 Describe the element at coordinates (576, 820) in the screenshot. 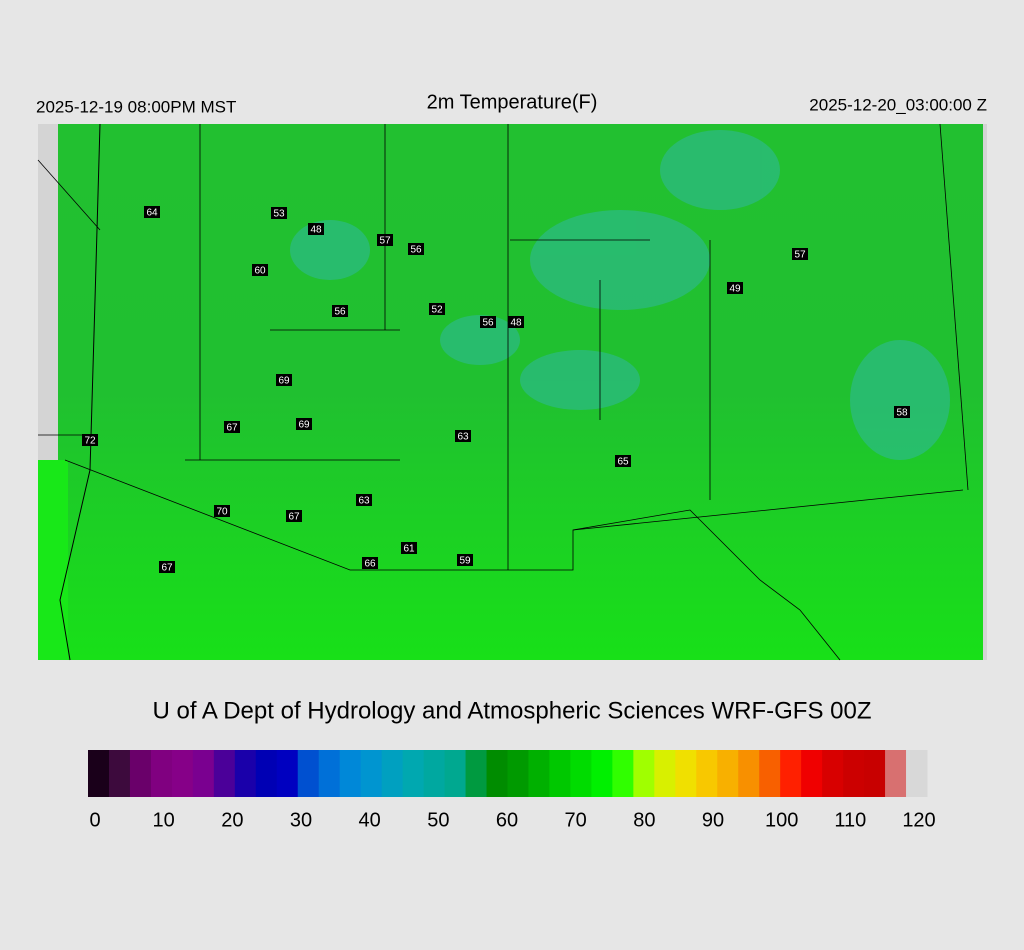

I see `colorbar-tick-label: 70` at that location.